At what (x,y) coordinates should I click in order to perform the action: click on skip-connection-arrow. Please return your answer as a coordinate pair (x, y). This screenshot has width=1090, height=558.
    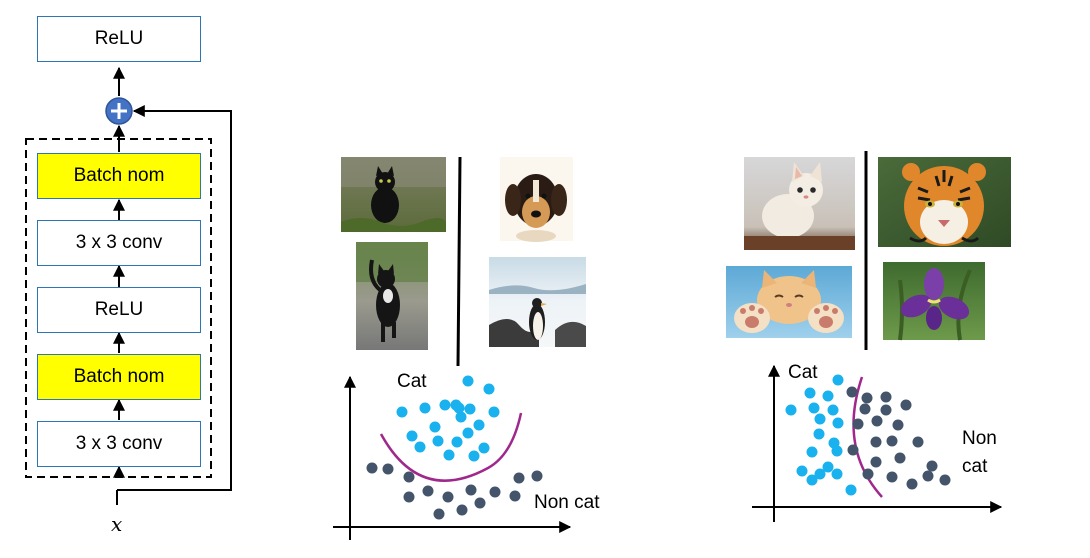
    Looking at the image, I should click on (174, 298).